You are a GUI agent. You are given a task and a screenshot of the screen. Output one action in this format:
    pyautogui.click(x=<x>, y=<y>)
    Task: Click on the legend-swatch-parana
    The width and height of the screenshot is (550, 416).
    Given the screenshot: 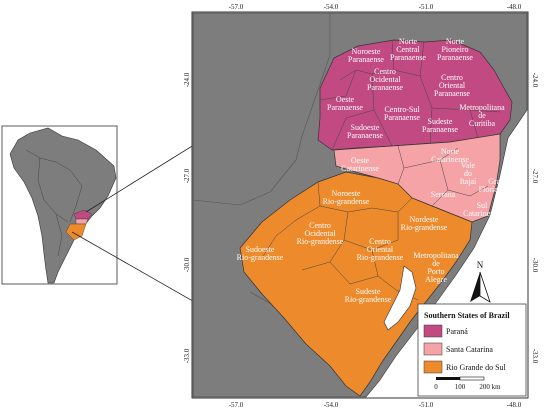 What is the action you would take?
    pyautogui.click(x=433, y=331)
    